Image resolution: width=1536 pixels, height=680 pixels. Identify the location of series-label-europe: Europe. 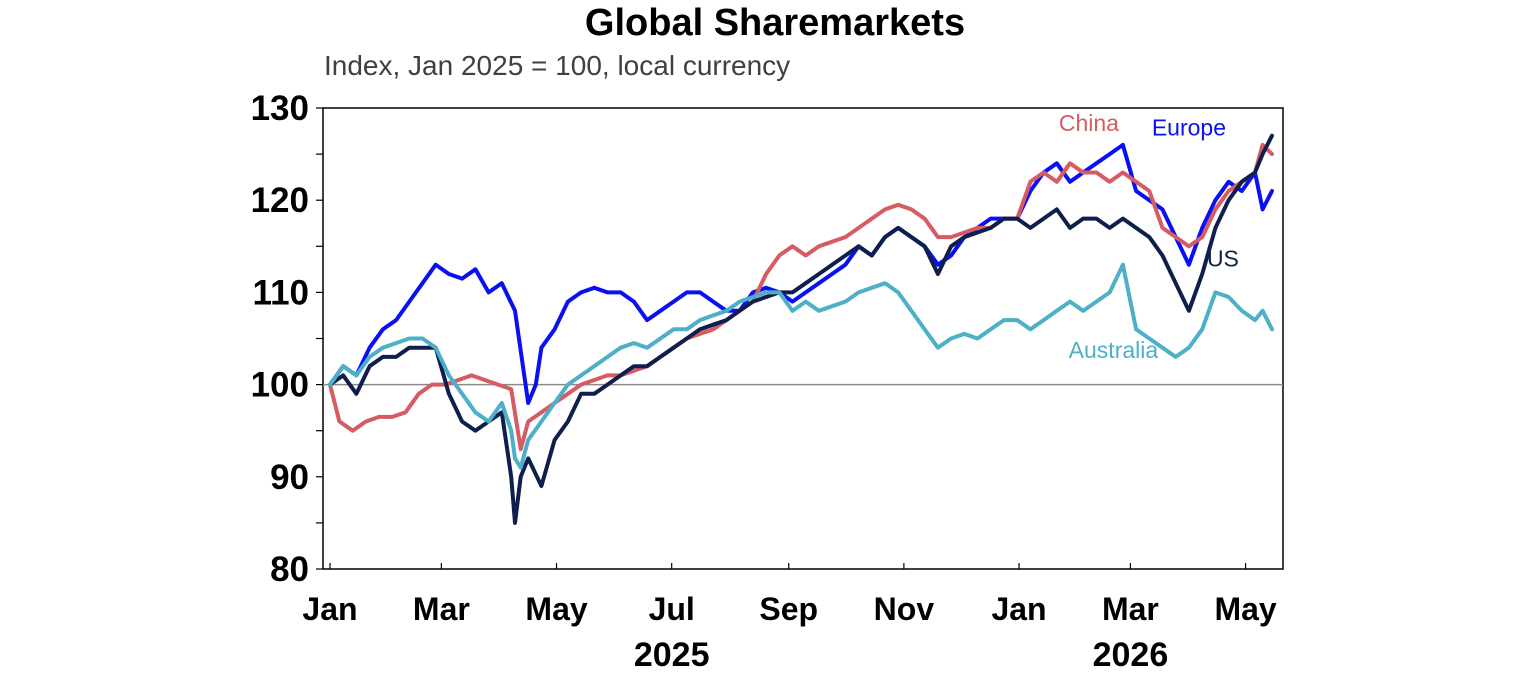
(1189, 128).